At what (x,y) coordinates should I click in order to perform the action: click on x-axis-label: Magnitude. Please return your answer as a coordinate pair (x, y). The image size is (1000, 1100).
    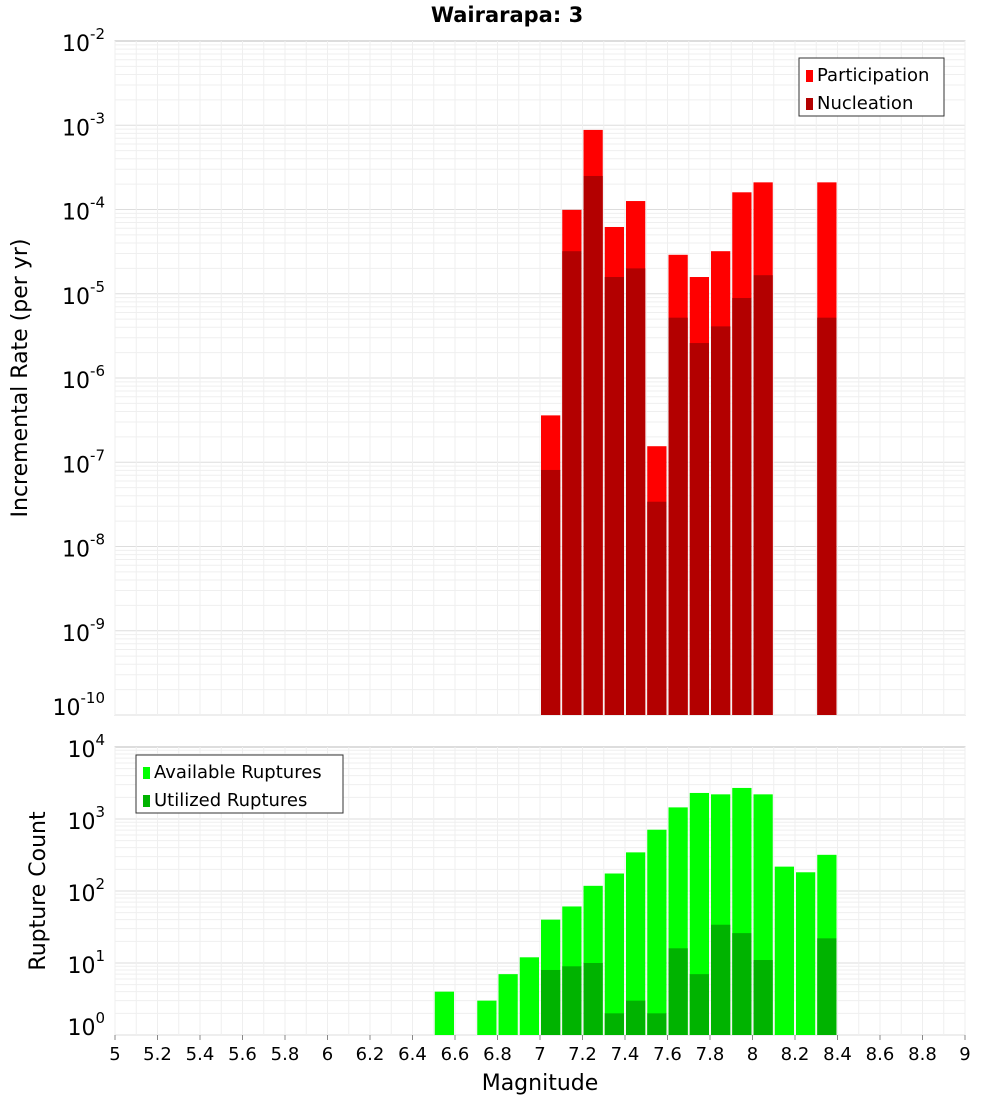
    Looking at the image, I should click on (540, 1083).